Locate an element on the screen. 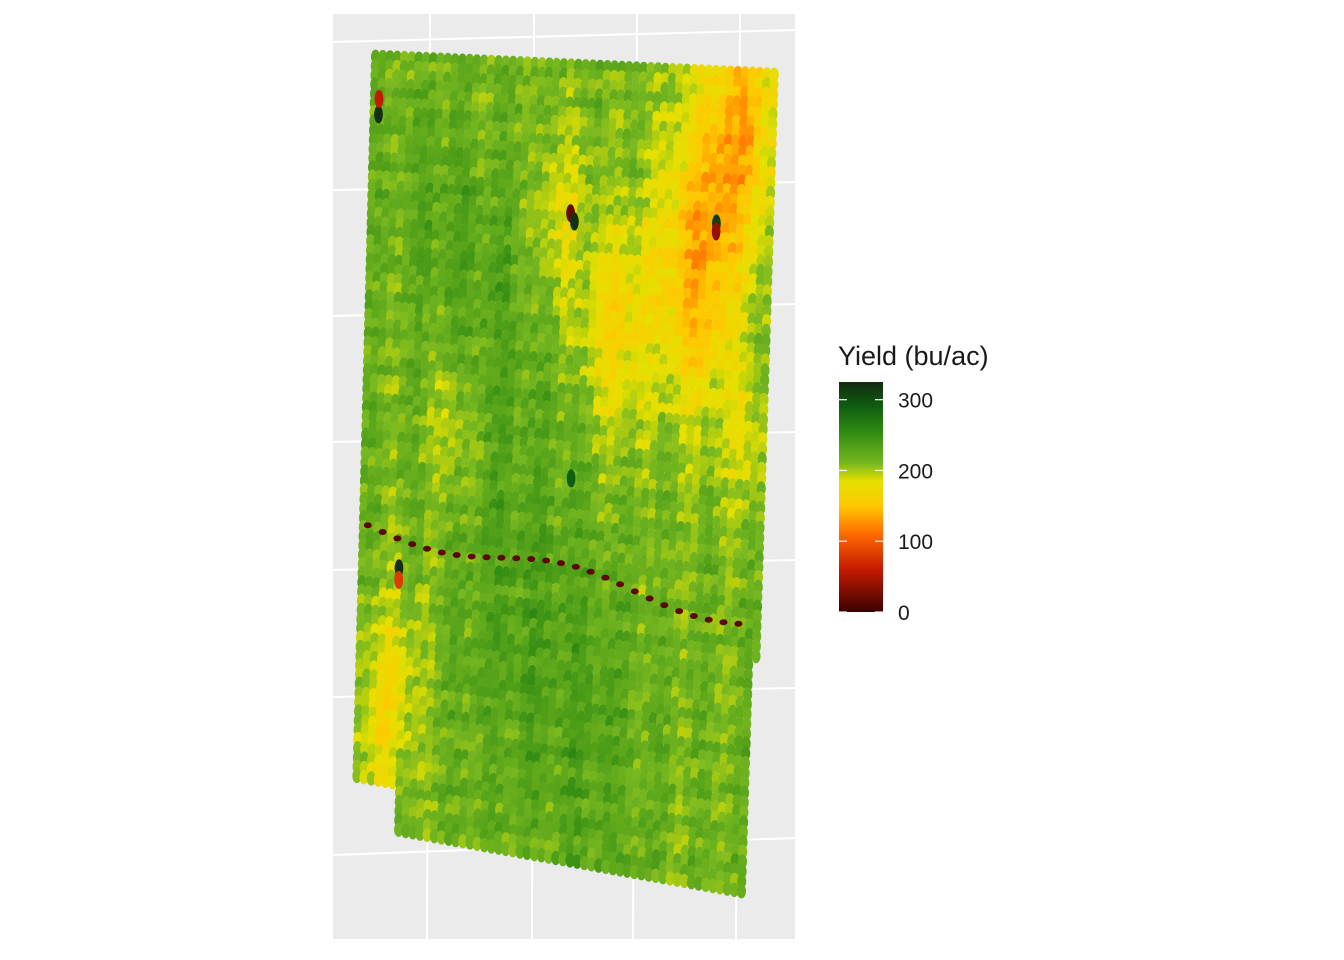  legend-tick-label: 0 is located at coordinates (904, 613).